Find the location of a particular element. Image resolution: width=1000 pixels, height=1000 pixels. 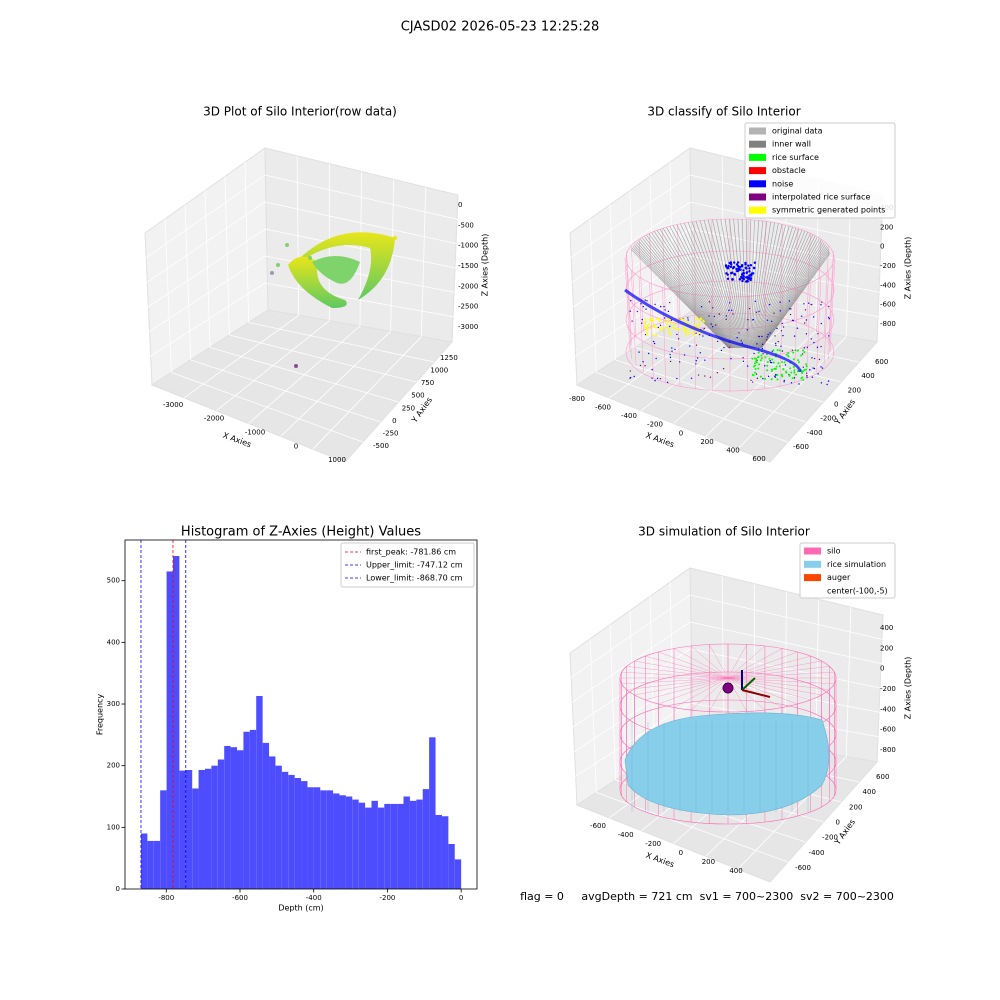

x-tick-label: 600 is located at coordinates (758, 459).